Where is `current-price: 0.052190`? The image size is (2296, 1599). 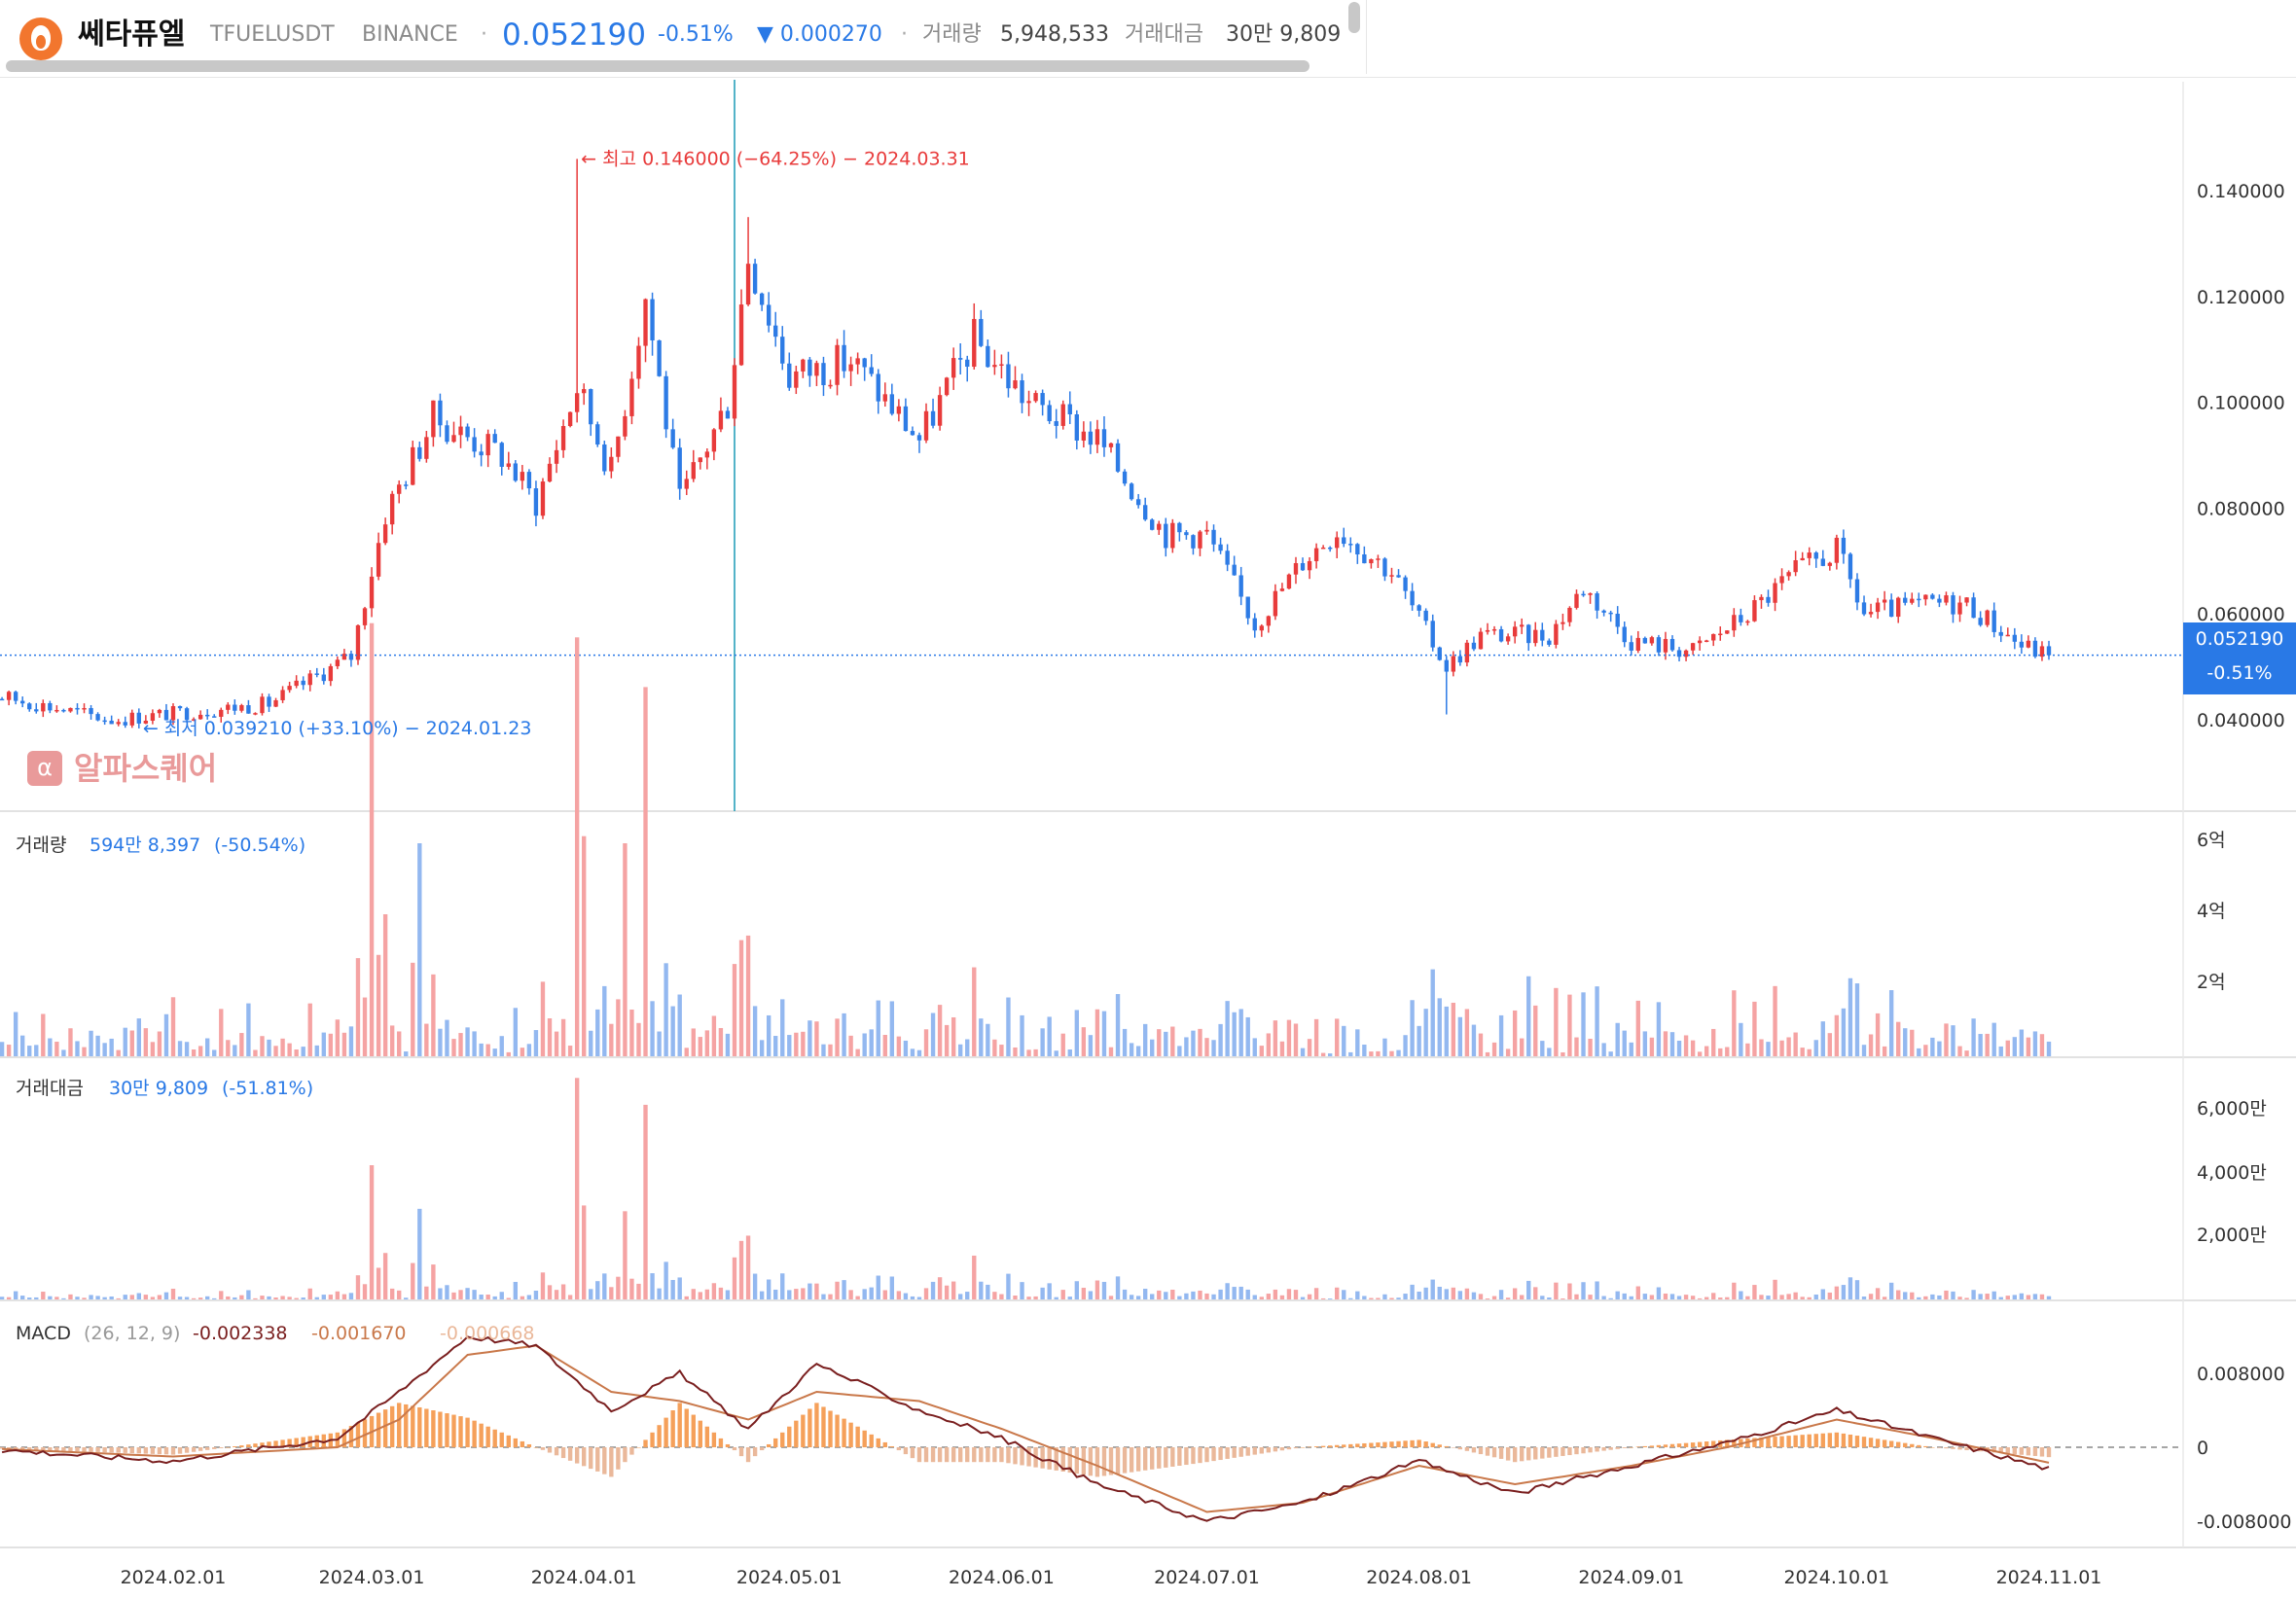 current-price: 0.052190 is located at coordinates (574, 35).